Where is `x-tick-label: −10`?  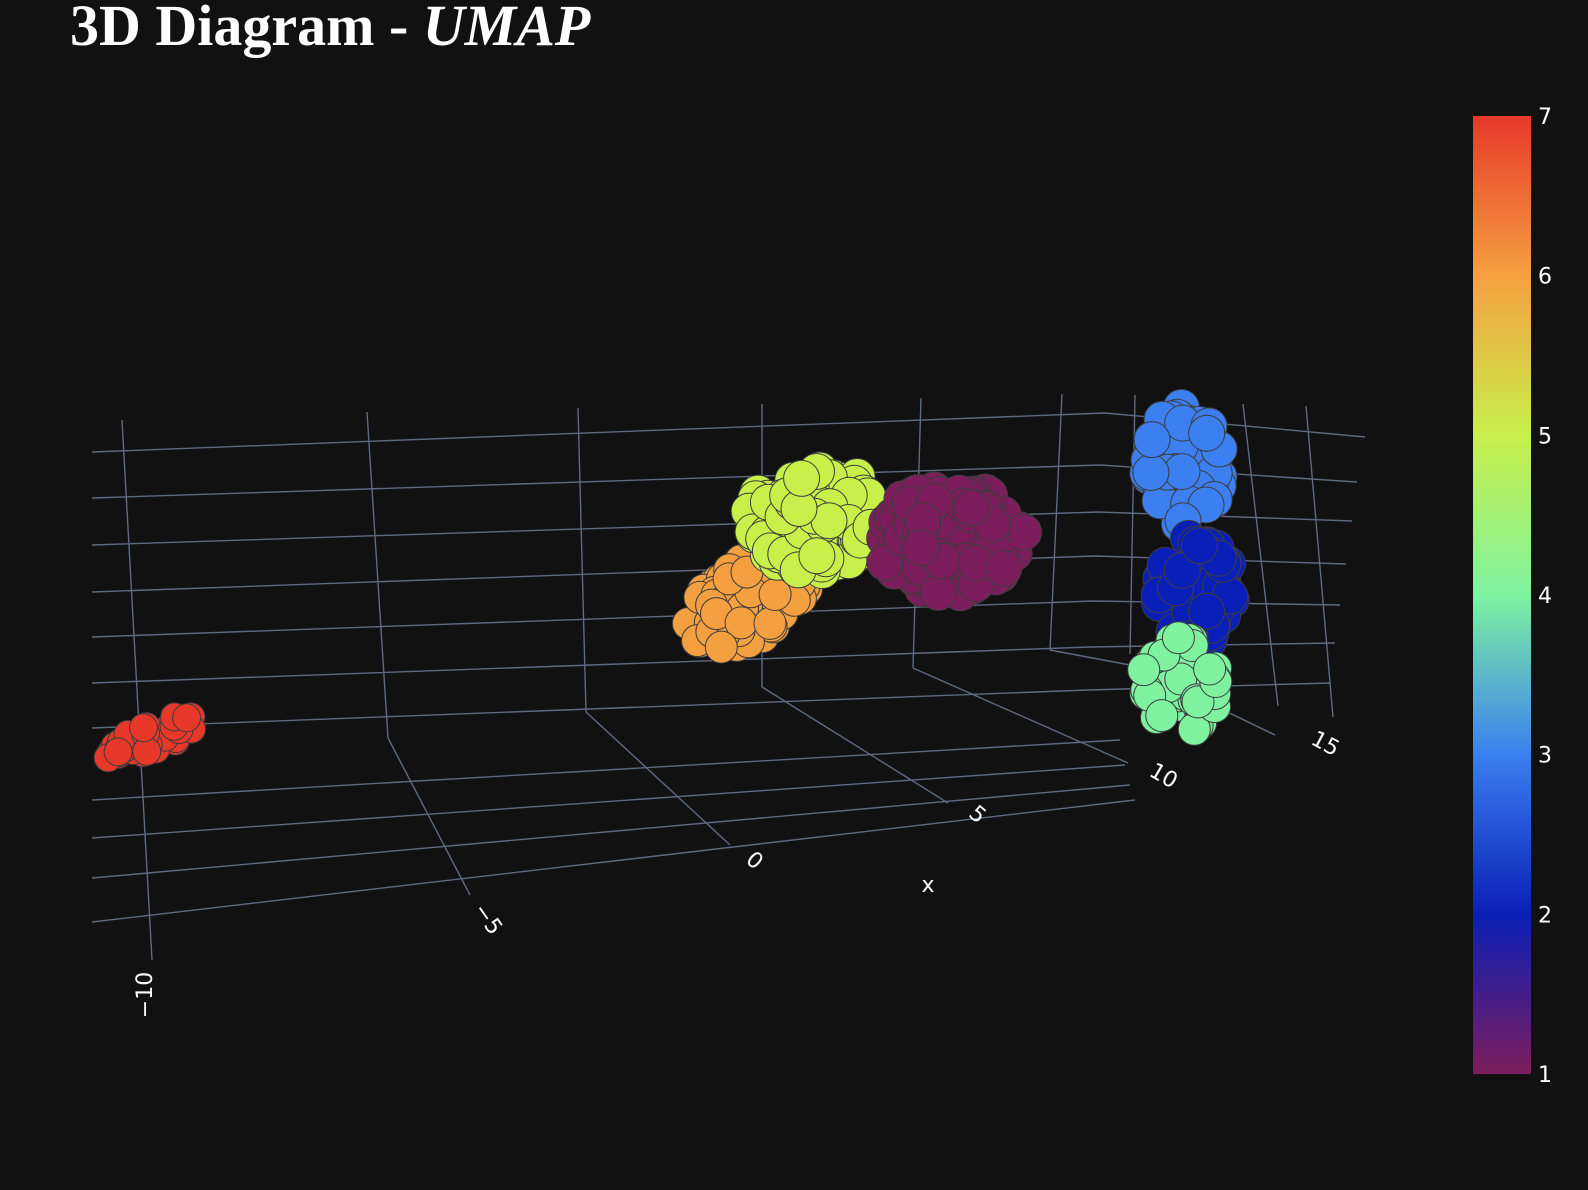 x-tick-label: −10 is located at coordinates (145, 995).